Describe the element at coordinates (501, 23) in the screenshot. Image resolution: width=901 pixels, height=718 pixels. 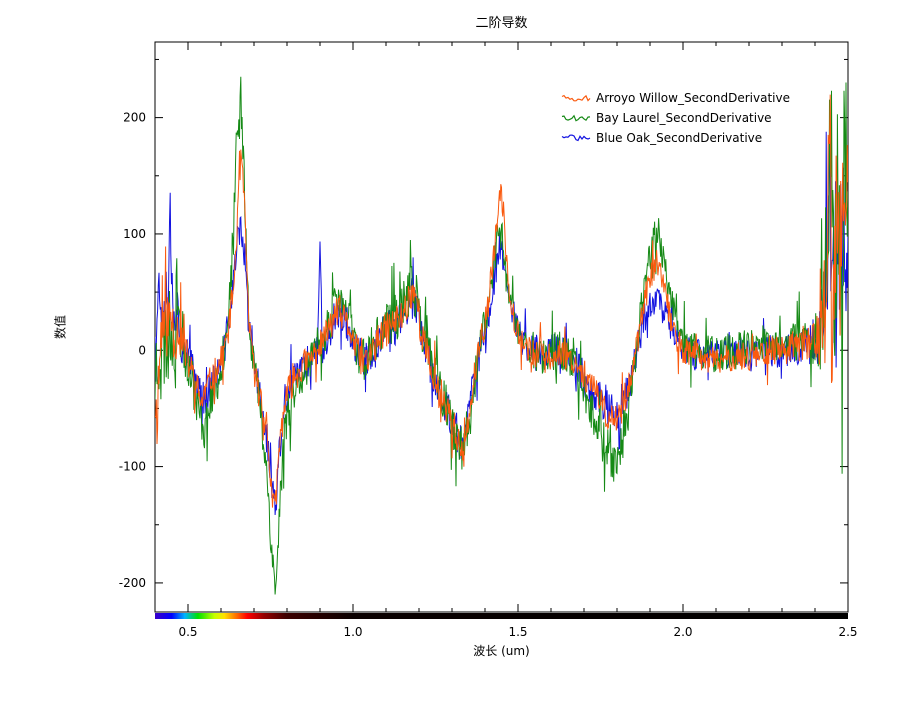
I see `chart-title: 二阶导数` at that location.